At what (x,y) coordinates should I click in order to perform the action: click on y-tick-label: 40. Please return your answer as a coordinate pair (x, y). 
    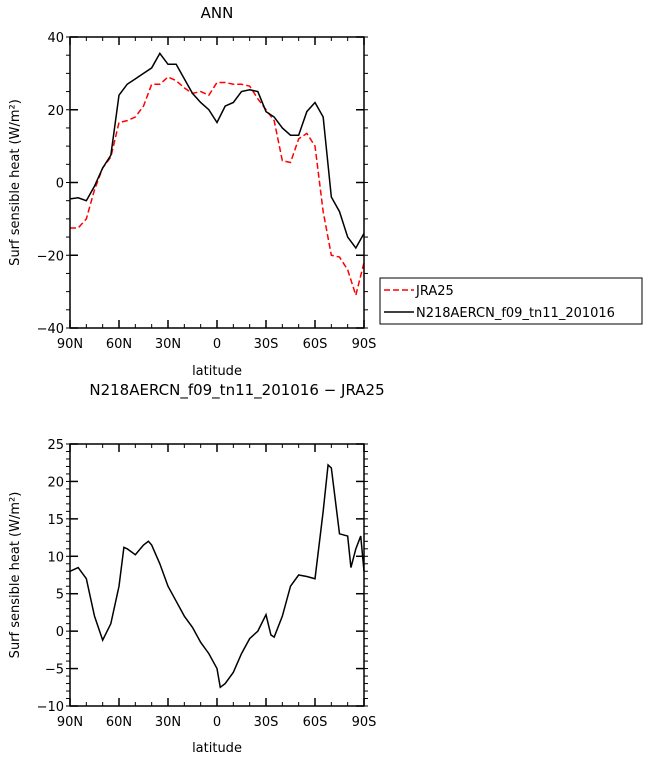
    Looking at the image, I should click on (55, 38).